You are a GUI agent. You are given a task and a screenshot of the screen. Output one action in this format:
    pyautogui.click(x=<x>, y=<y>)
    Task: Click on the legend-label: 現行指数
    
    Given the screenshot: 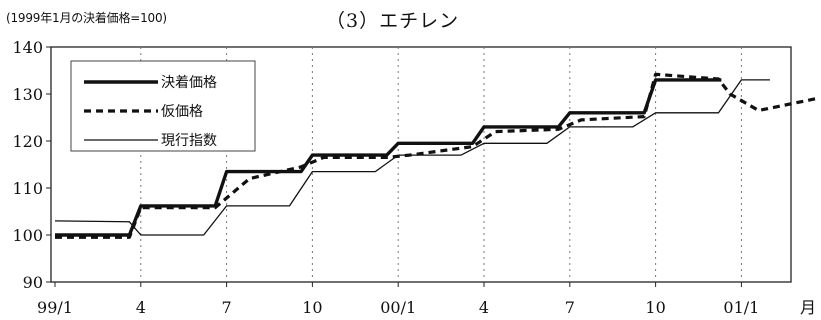 What is the action you would take?
    pyautogui.click(x=189, y=141)
    